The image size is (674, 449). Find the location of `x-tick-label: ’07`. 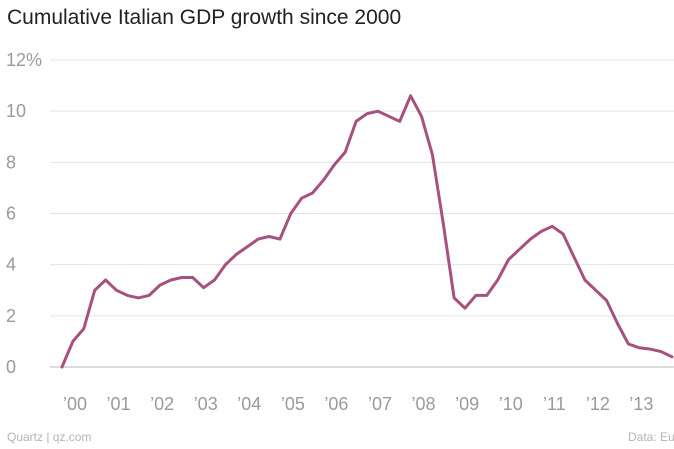

x-tick-label: ’07 is located at coordinates (380, 404).